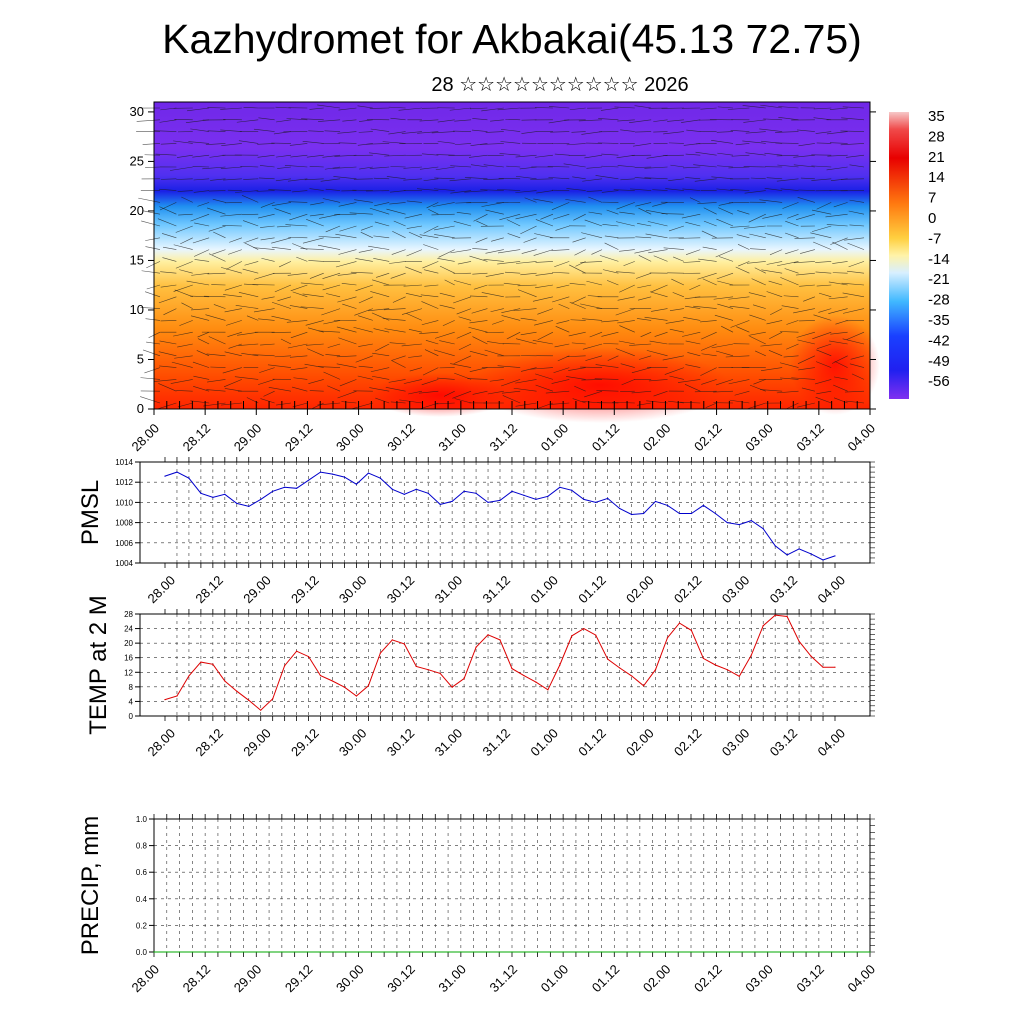 Image resolution: width=1024 pixels, height=1024 pixels. I want to click on colorbar-label: -14, so click(939, 259).